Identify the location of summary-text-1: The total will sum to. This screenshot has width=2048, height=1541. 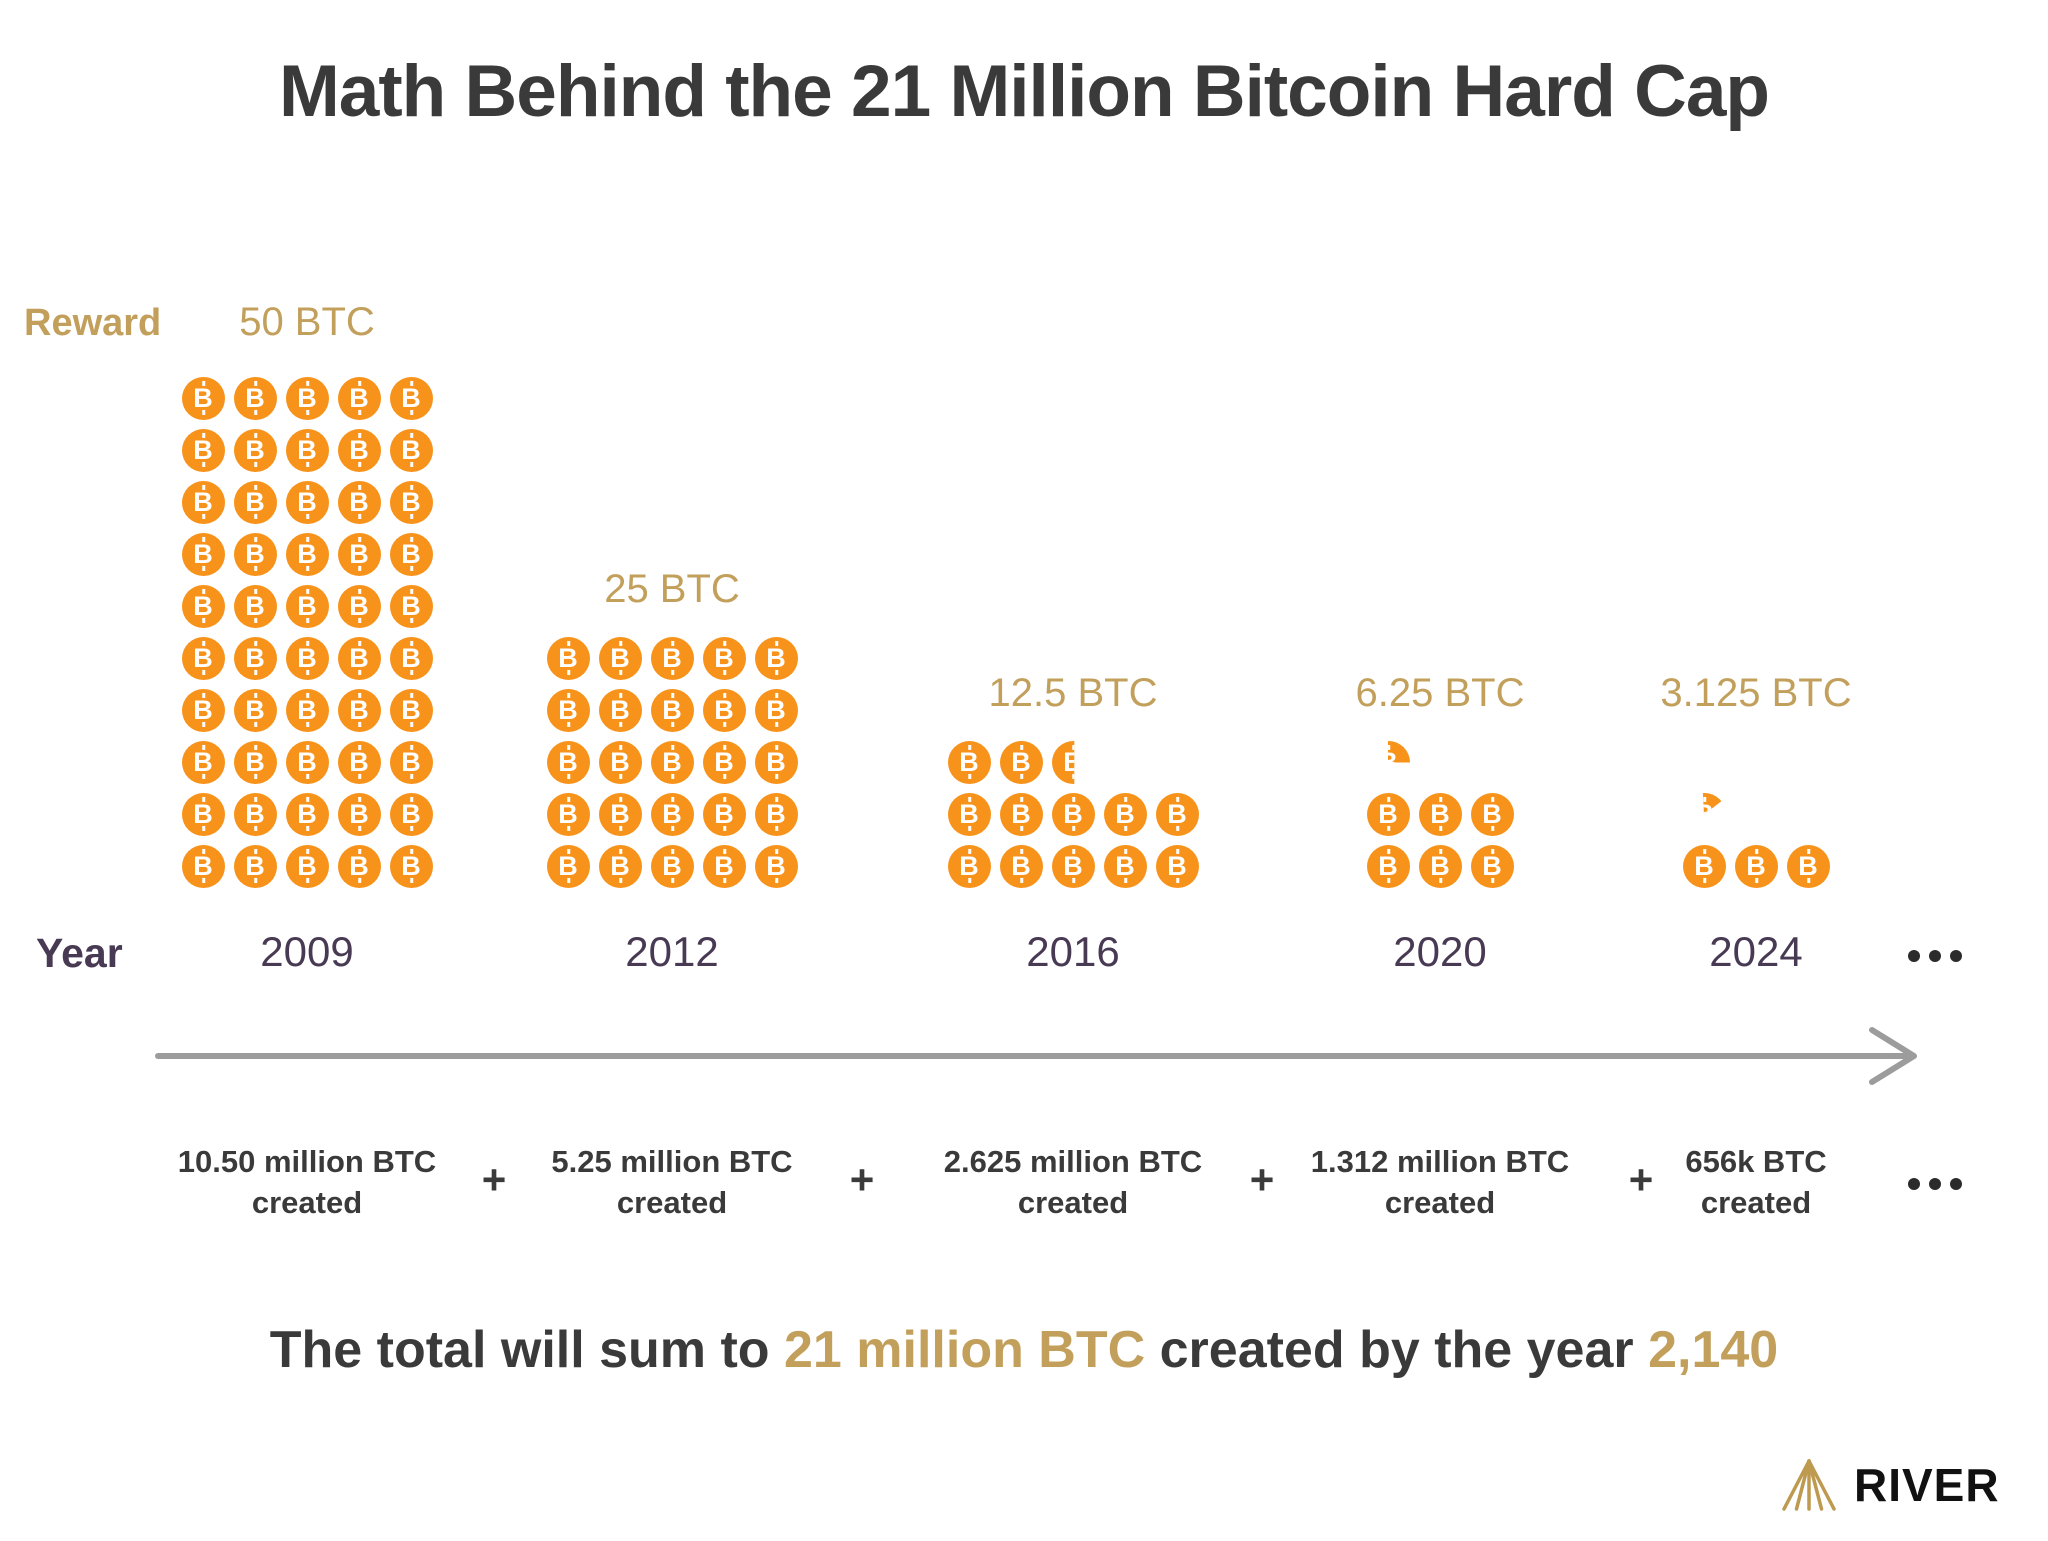
(527, 1350).